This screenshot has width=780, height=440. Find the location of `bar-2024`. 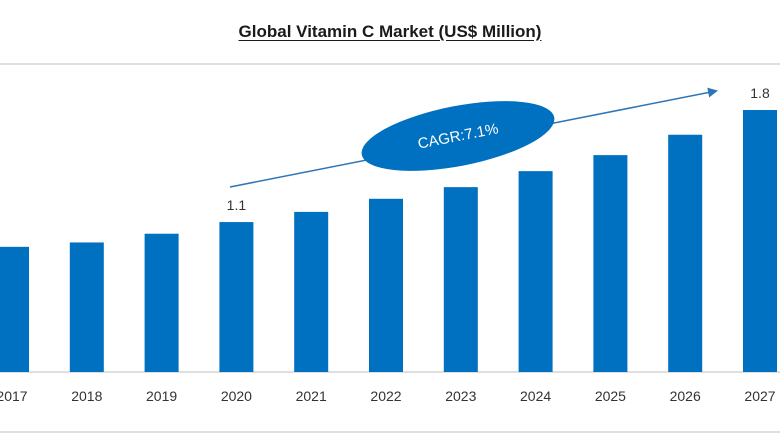

bar-2024 is located at coordinates (535, 271).